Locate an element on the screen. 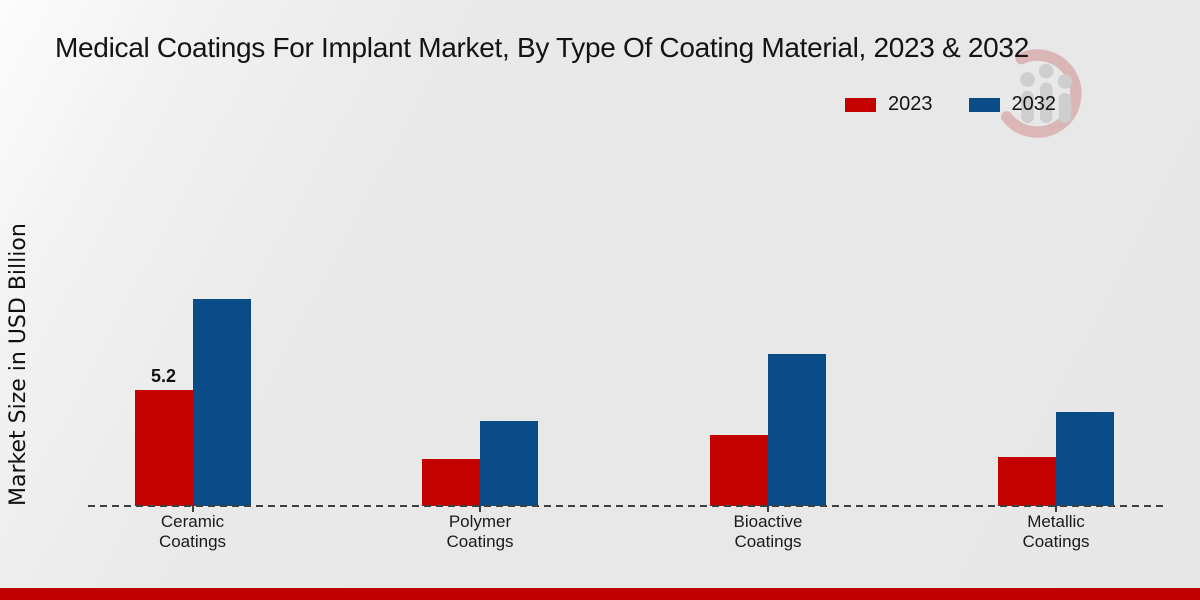 The height and width of the screenshot is (600, 1200). bar-group-bioactive-coatings is located at coordinates (768, 430).